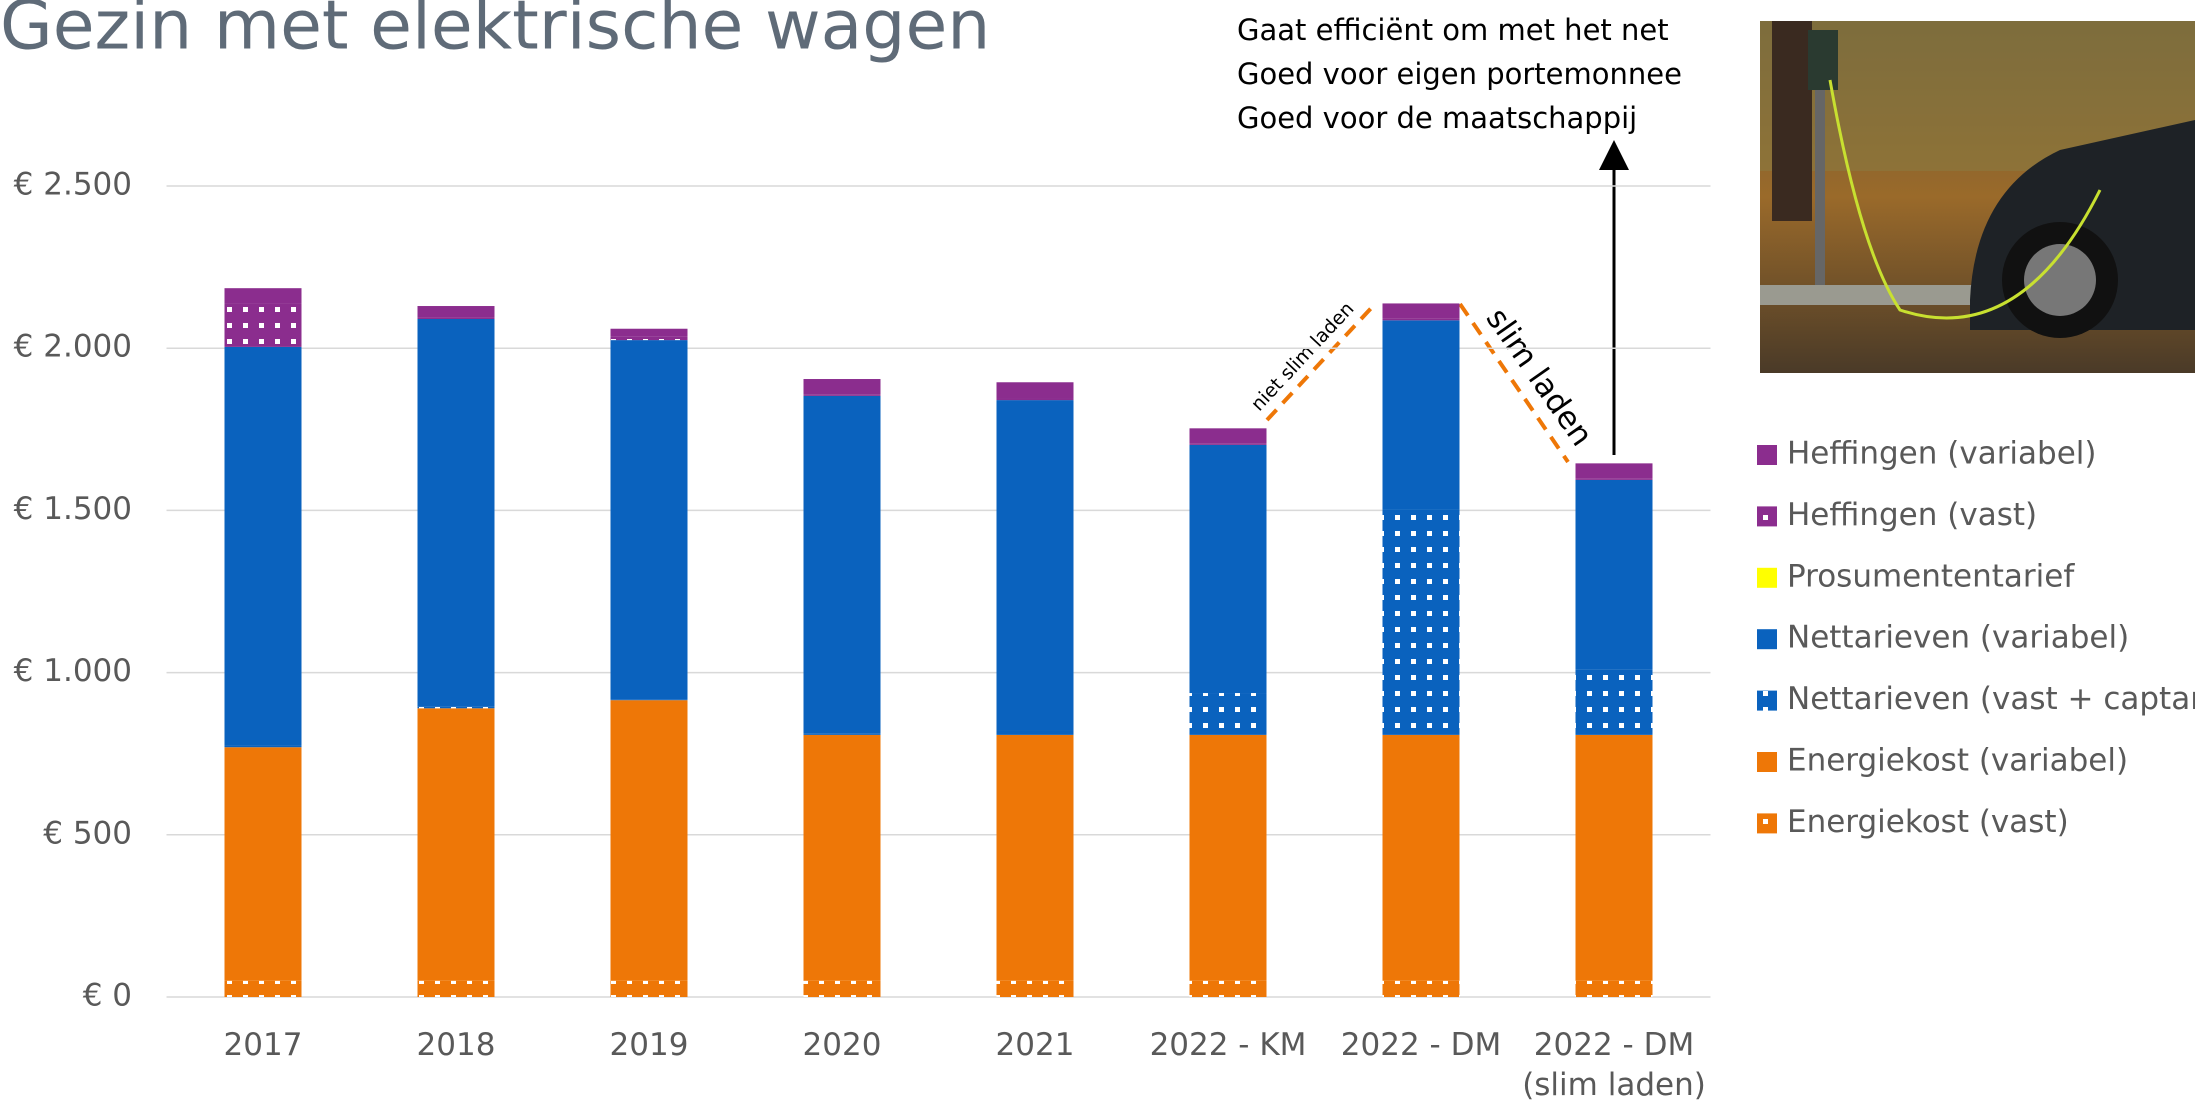 Image resolution: width=2195 pixels, height=1107 pixels. Describe the element at coordinates (456, 1045) in the screenshot. I see `x-tick-label: 2018` at that location.